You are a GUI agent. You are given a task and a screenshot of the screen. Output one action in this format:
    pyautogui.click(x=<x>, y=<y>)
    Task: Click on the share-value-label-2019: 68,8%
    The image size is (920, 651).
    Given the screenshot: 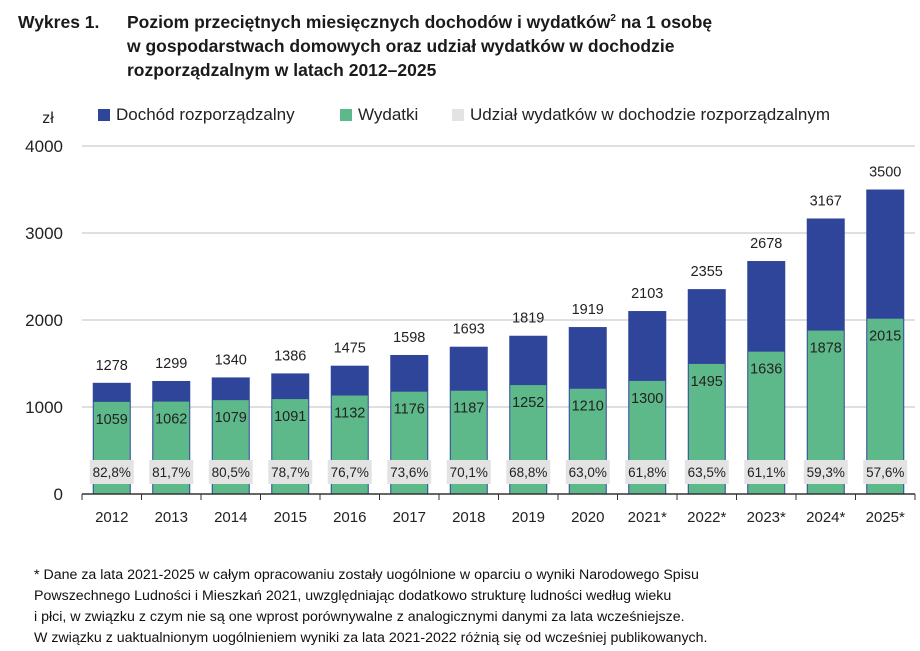 What is the action you would take?
    pyautogui.click(x=528, y=472)
    